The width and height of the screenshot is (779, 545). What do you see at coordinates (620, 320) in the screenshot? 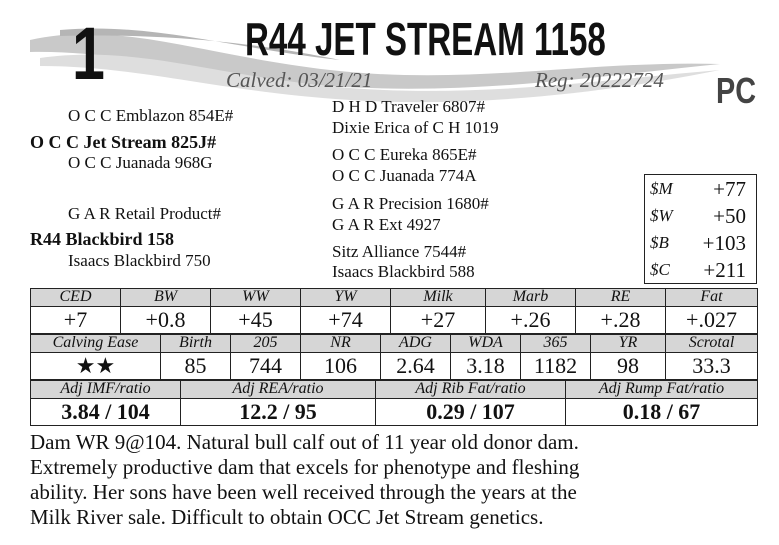
I see `table-value: +.28` at bounding box center [620, 320].